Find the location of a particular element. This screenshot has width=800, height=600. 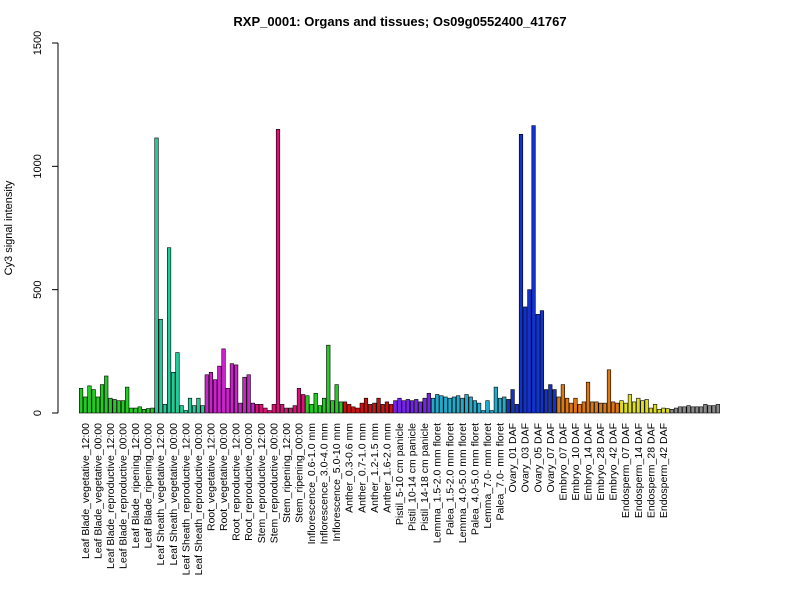

x-tick-label: Leaf Sheath_reproductive_00:00 is located at coordinates (199, 499).